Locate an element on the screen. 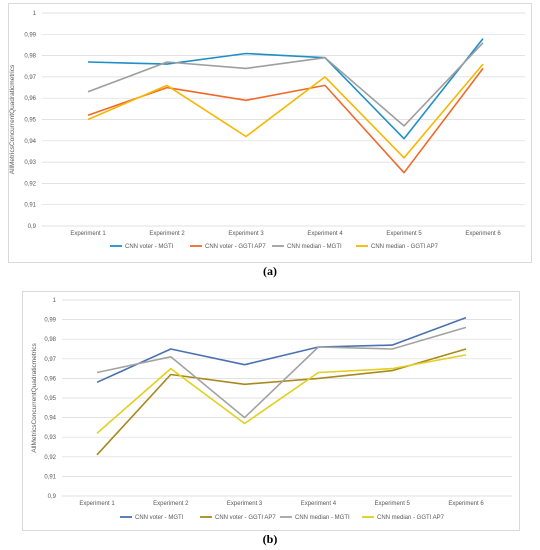 The height and width of the screenshot is (550, 540). caption-b: (b) is located at coordinates (270, 539).